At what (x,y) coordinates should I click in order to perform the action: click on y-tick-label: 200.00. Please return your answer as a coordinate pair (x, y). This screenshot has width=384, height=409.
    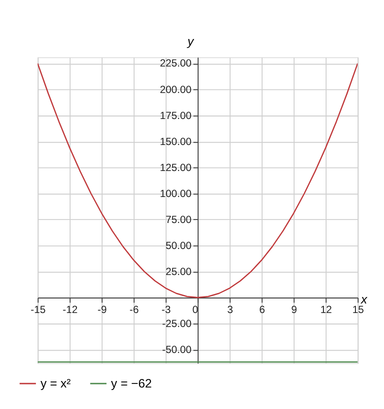
    Looking at the image, I should click on (176, 90).